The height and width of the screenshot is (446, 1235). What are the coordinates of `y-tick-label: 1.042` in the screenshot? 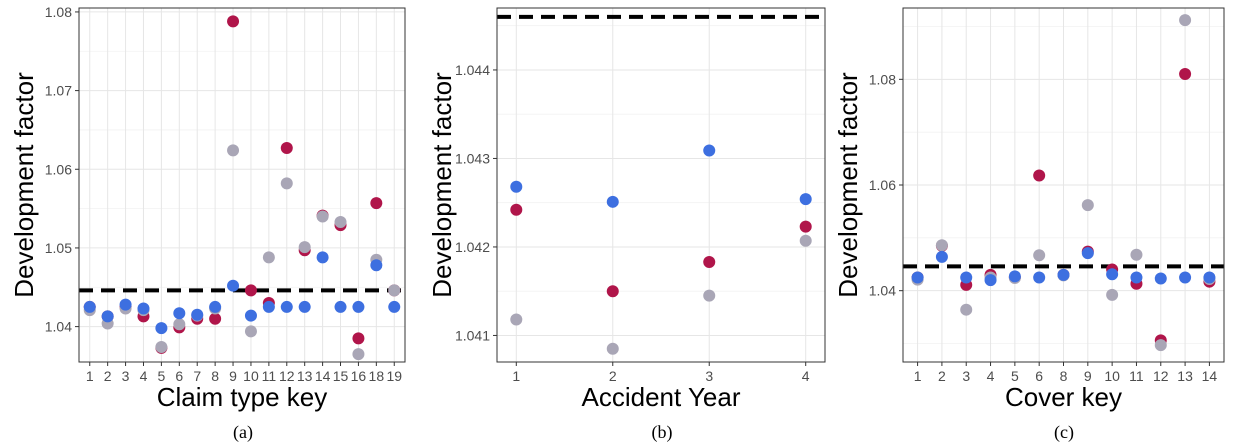 It's located at (472, 247).